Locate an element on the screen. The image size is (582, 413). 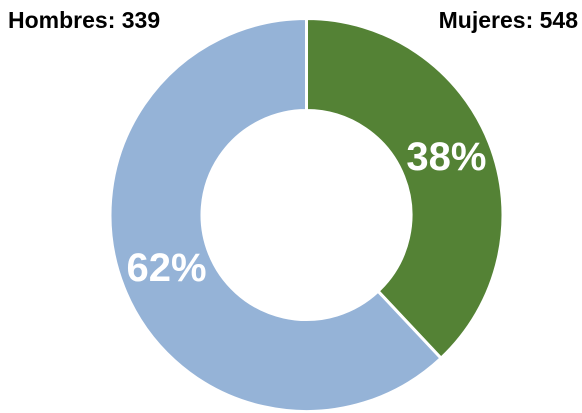
value-label: 38% is located at coordinates (446, 157).